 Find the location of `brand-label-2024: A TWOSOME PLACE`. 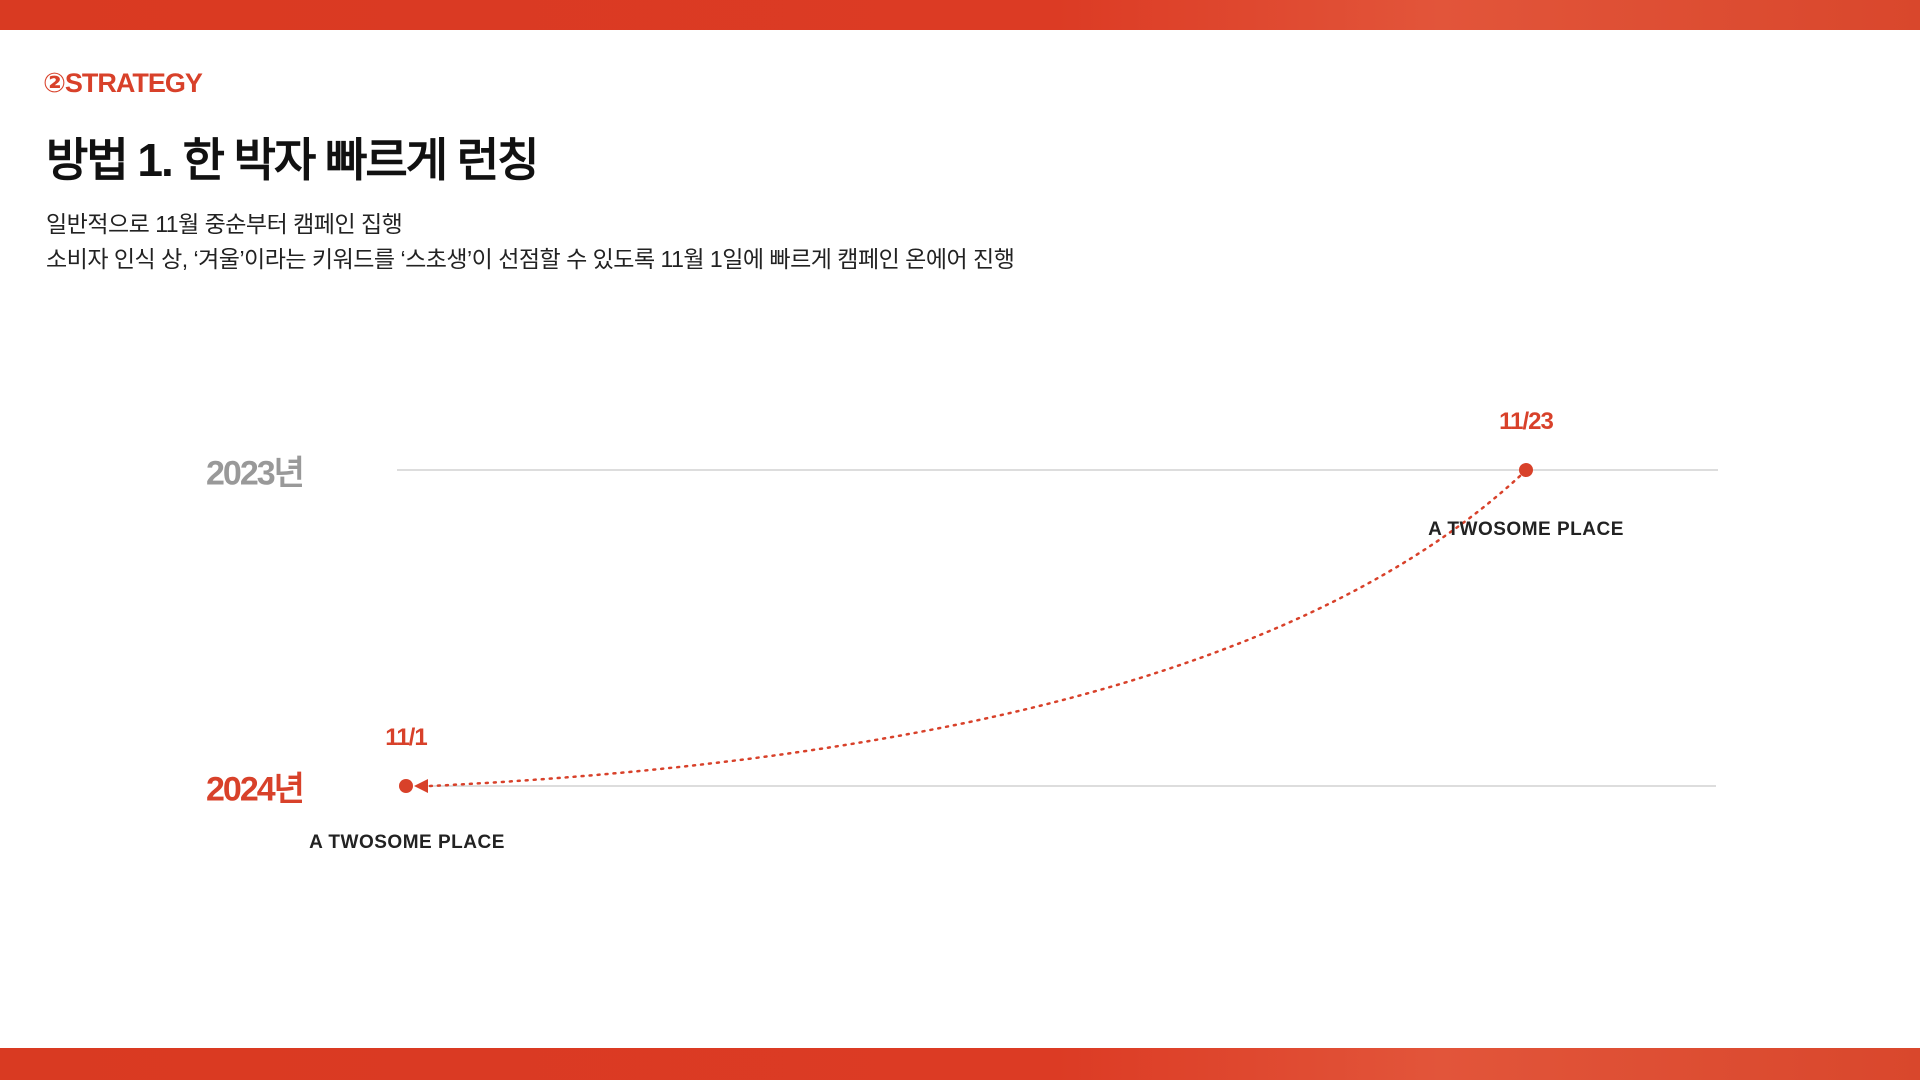

brand-label-2024: A TWOSOME PLACE is located at coordinates (407, 842).